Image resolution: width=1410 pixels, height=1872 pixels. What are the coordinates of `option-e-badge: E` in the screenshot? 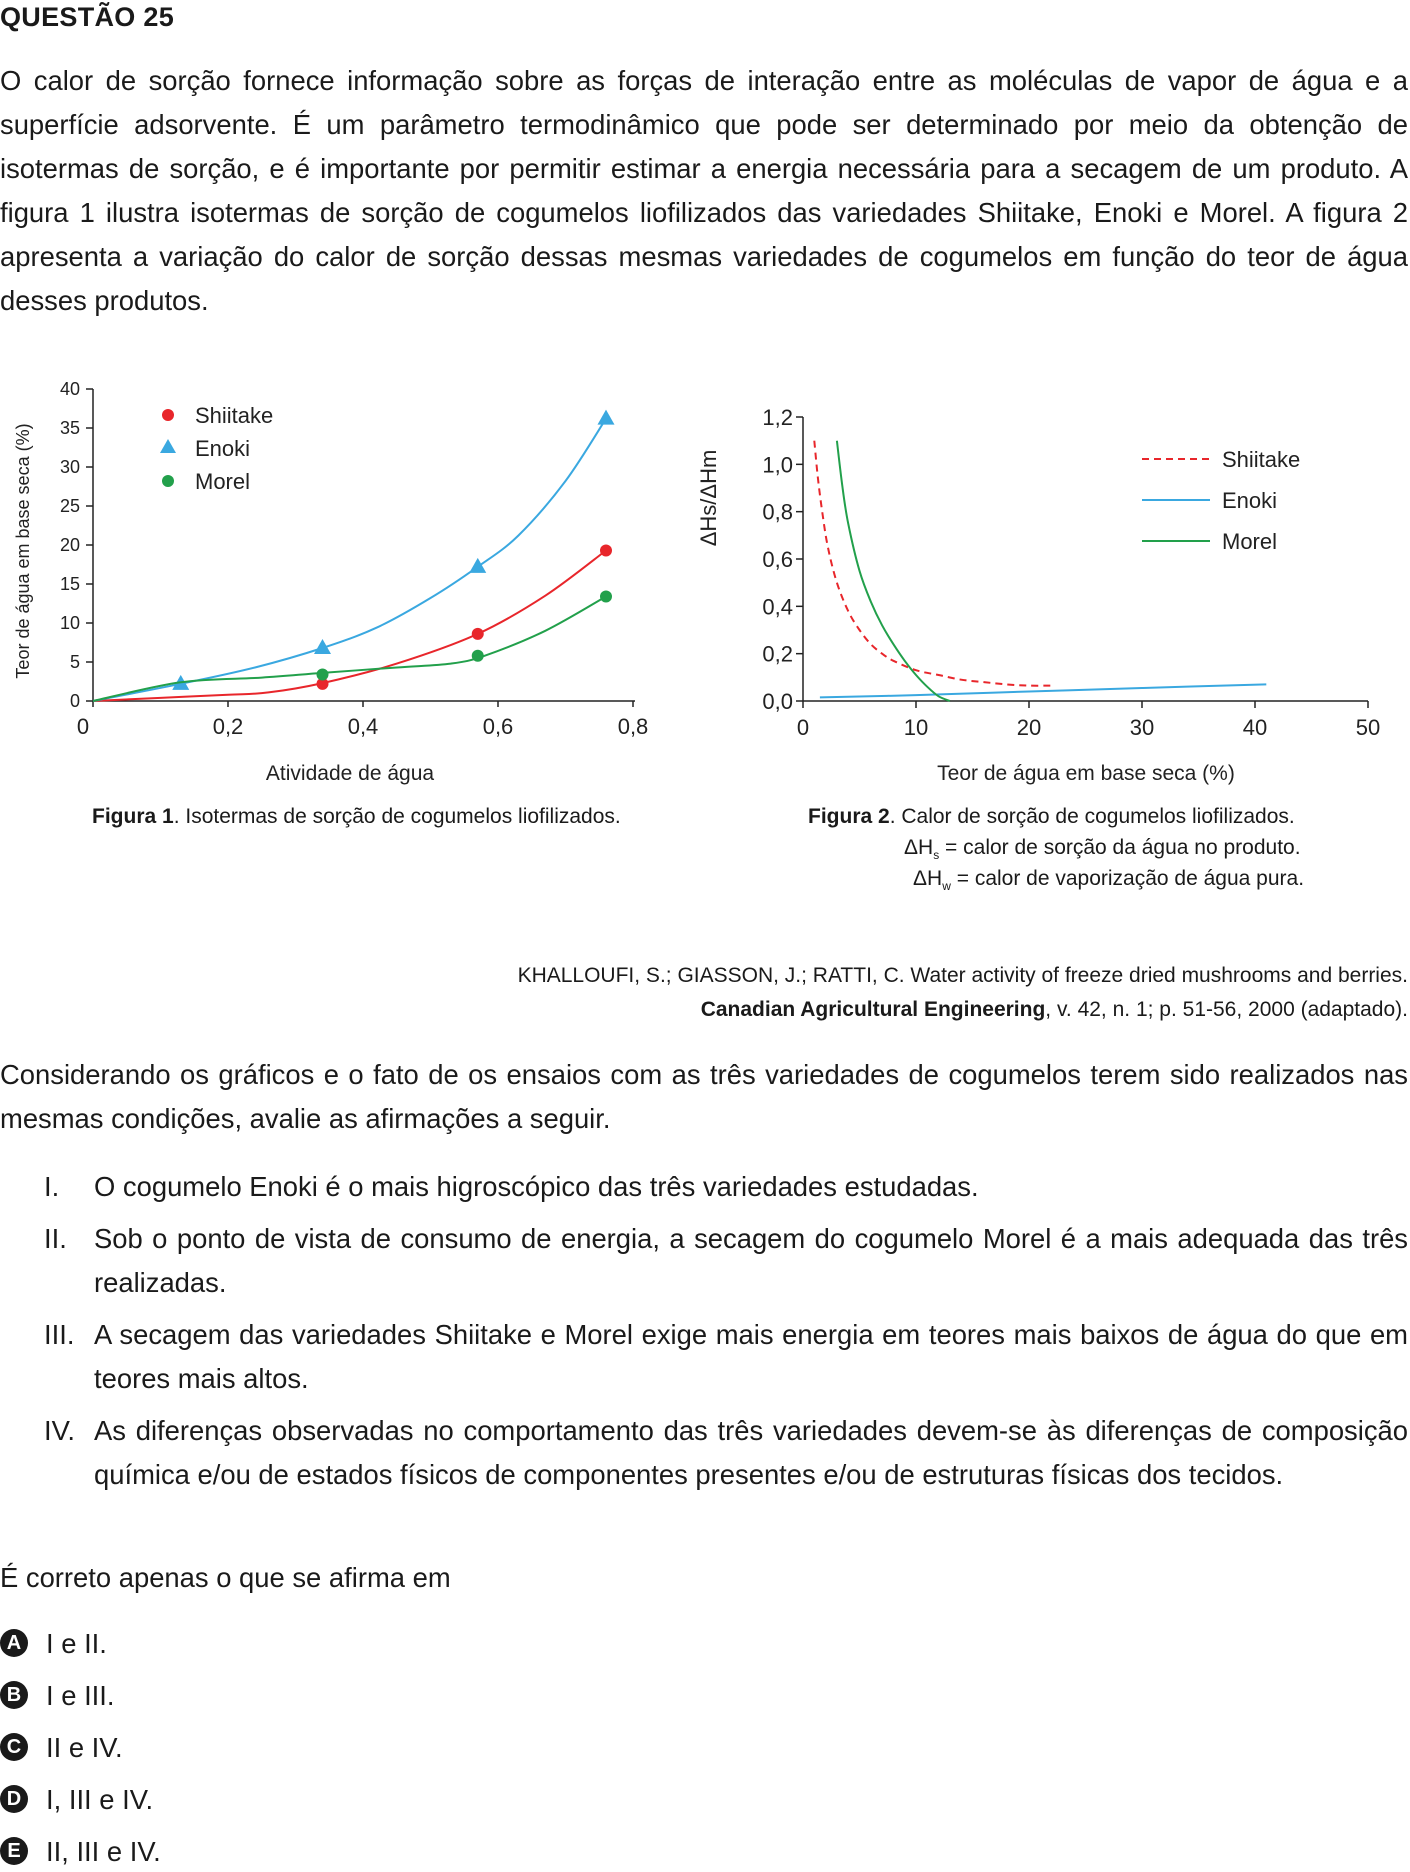 It's located at (14, 1850).